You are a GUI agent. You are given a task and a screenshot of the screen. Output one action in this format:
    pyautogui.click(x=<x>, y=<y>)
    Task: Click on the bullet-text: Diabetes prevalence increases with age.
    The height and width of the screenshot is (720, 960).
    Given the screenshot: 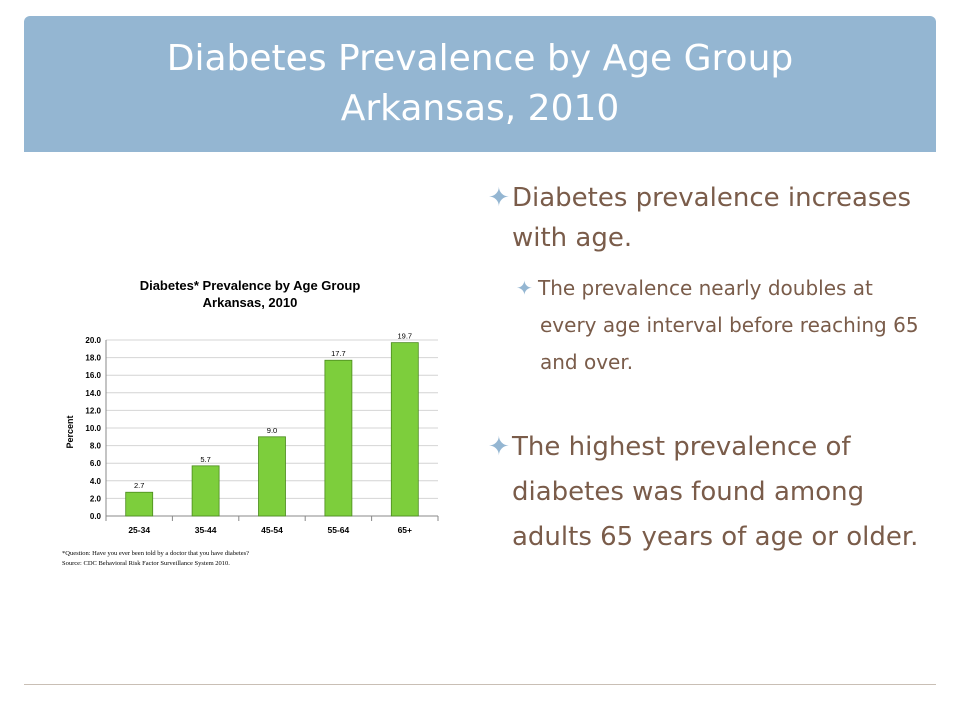 What is the action you would take?
    pyautogui.click(x=712, y=218)
    